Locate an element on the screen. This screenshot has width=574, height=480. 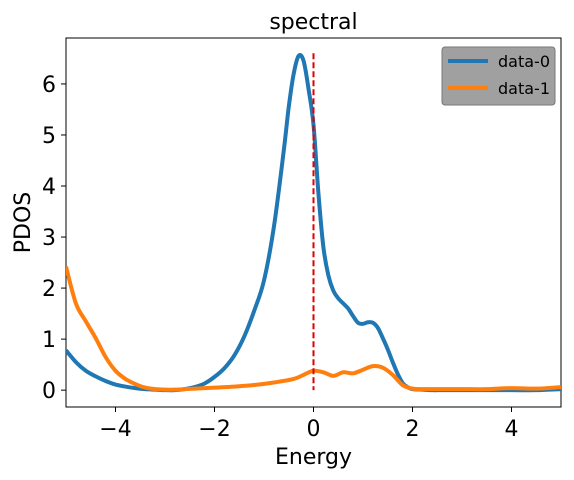
legend-label: data-0 is located at coordinates (524, 61).